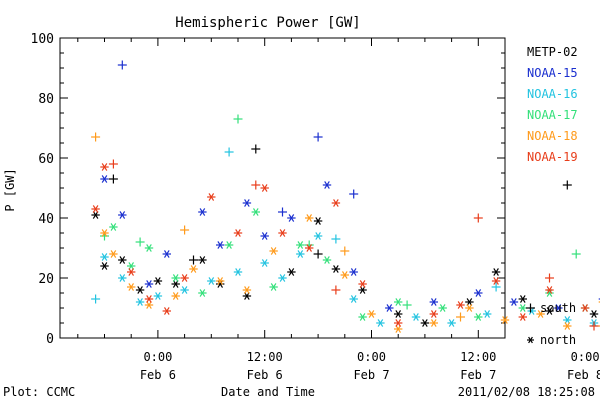  What do you see at coordinates (268, 392) in the screenshot?
I see `x-axis-label: Date and Time` at bounding box center [268, 392].